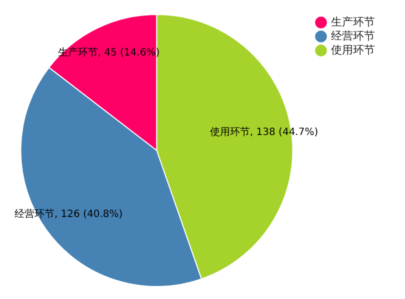  Describe the element at coordinates (353, 21) in the screenshot. I see `legend-label: 生产环节` at that location.